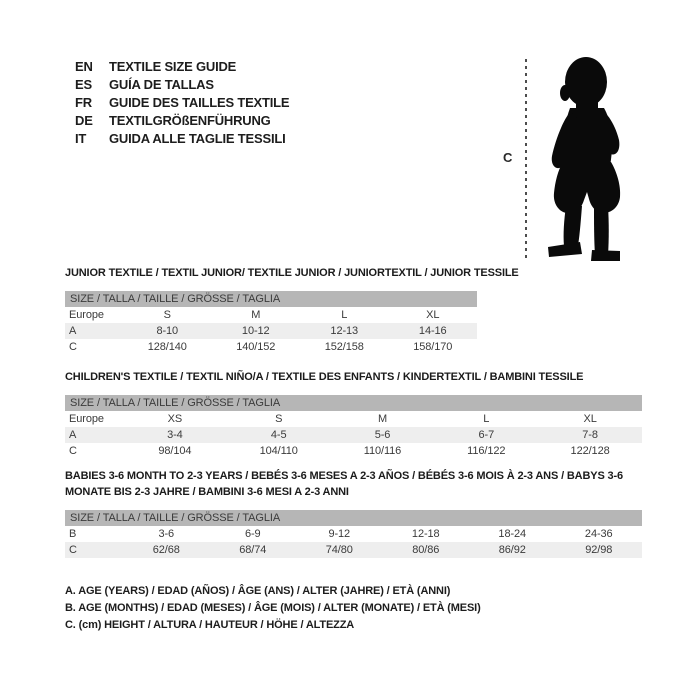 The width and height of the screenshot is (700, 700). What do you see at coordinates (256, 347) in the screenshot?
I see `size-cell: 140/152` at bounding box center [256, 347].